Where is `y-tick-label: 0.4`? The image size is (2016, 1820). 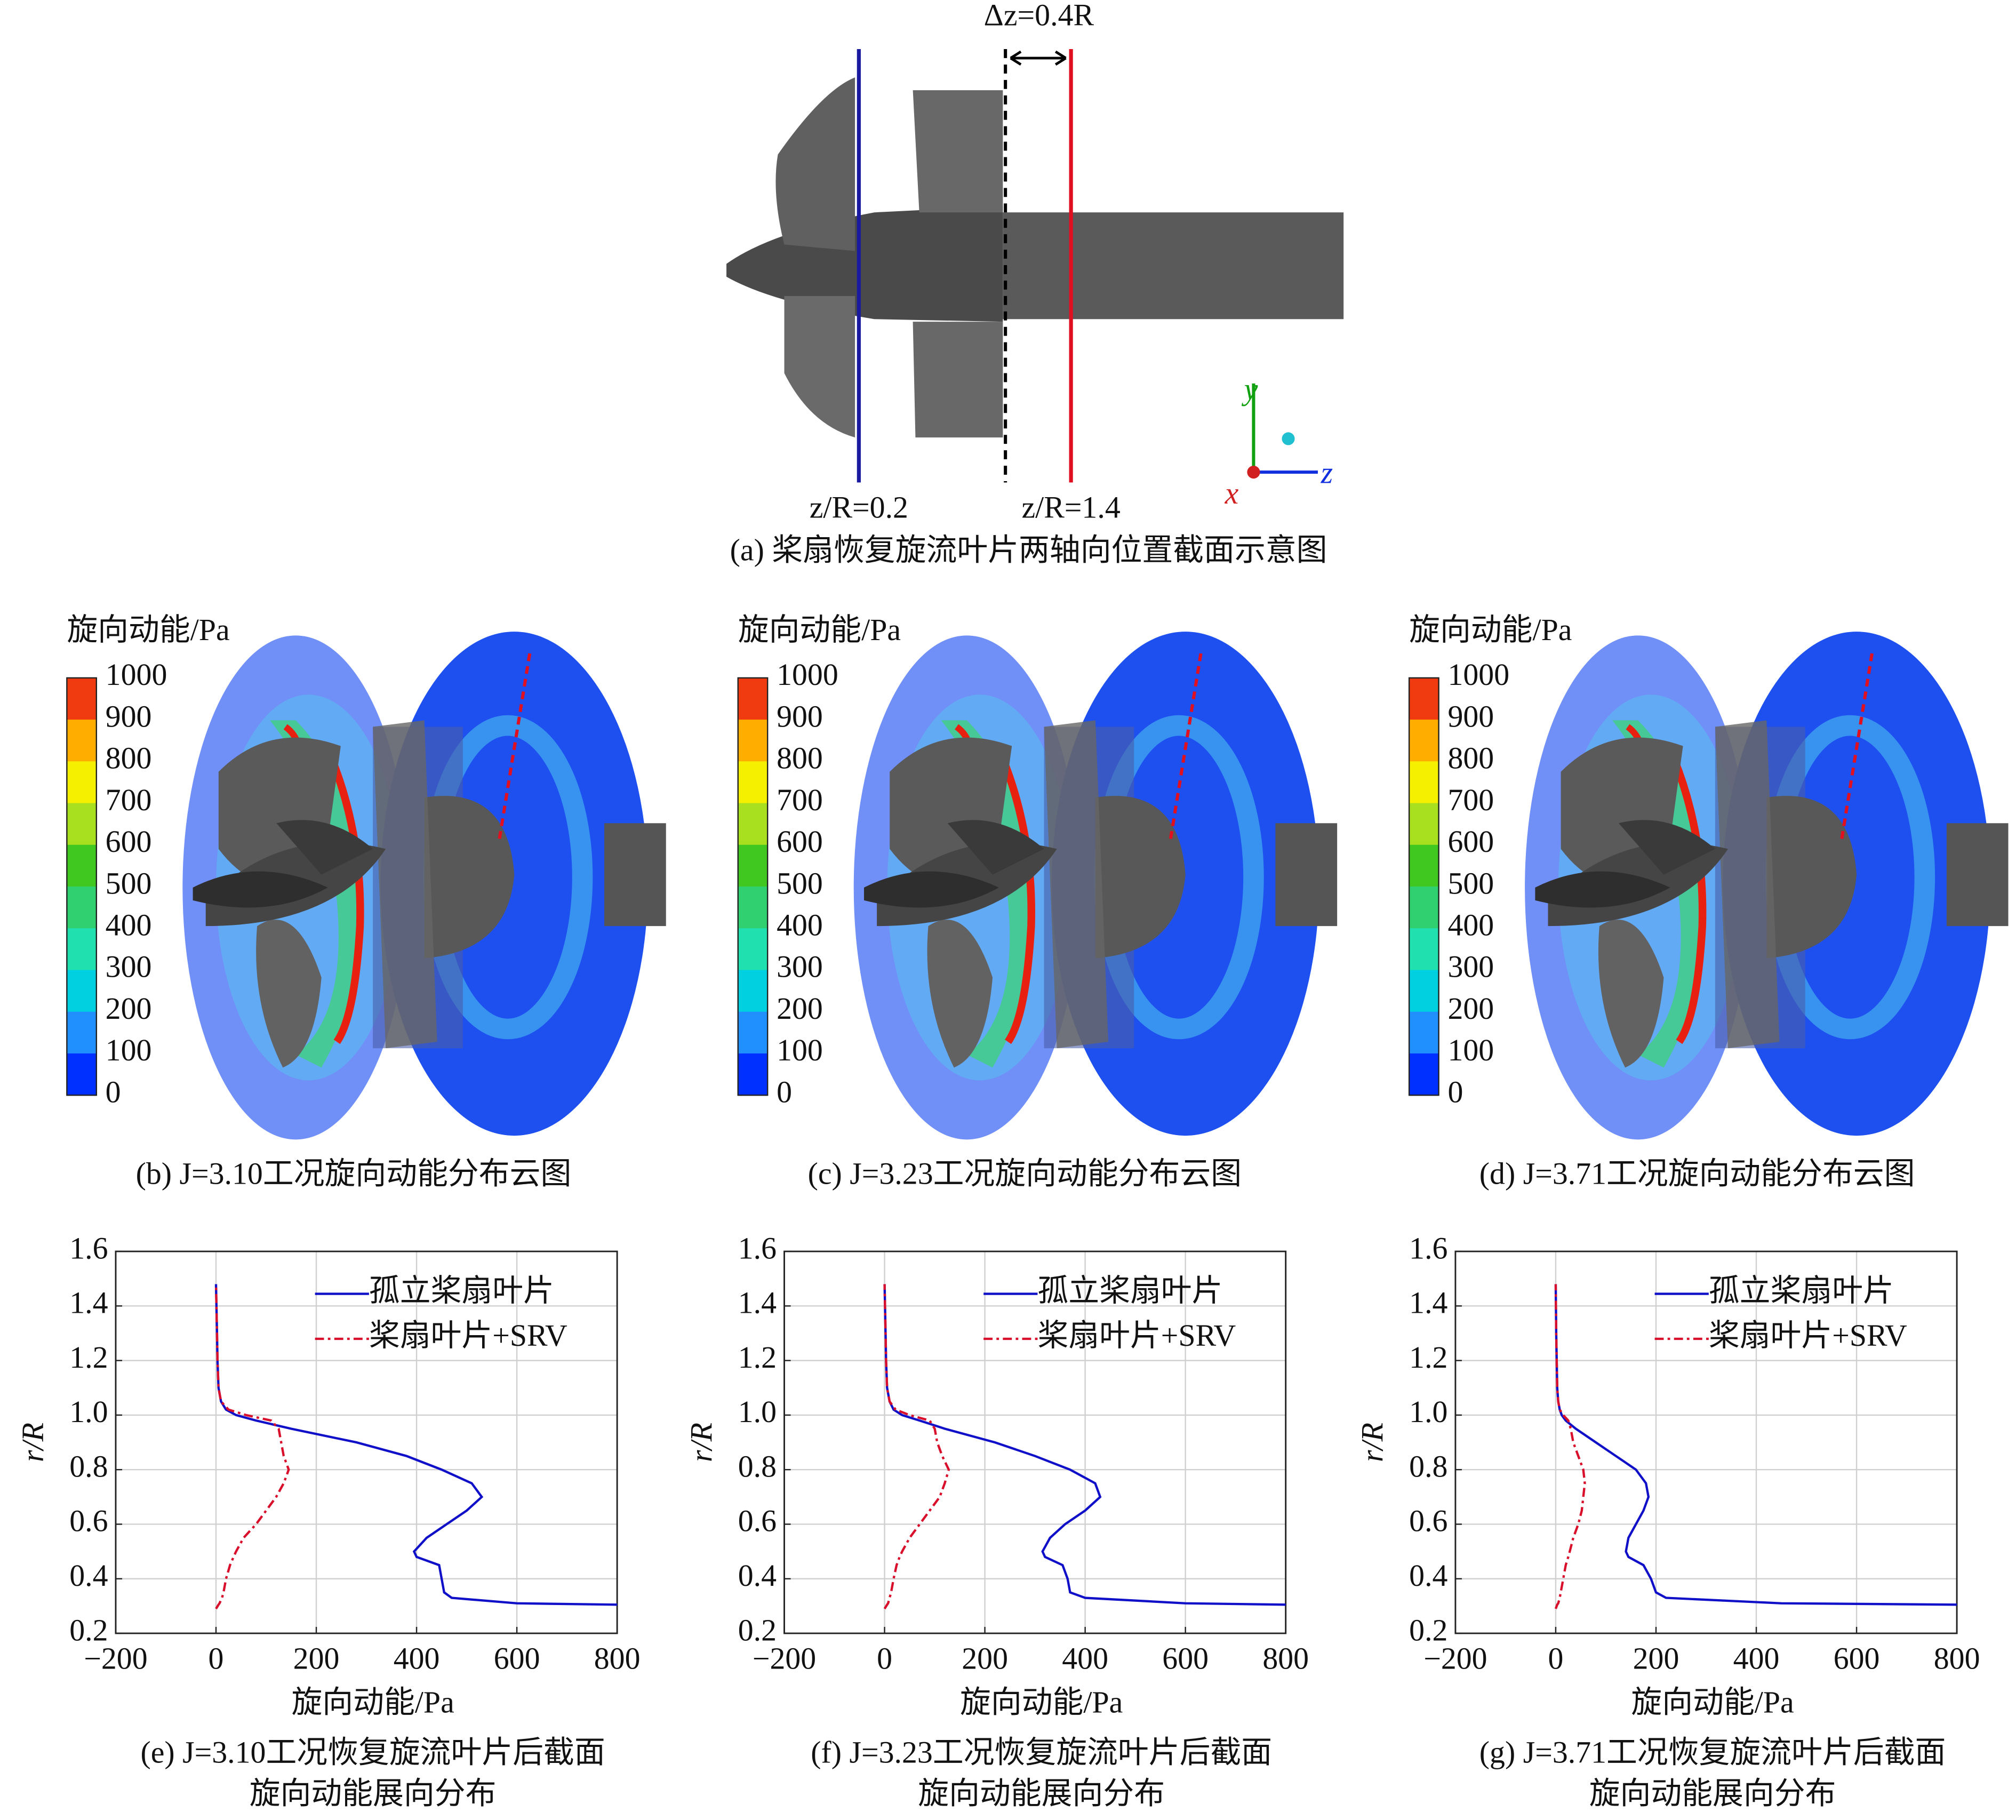 y-tick-label: 0.4 is located at coordinates (88, 1575).